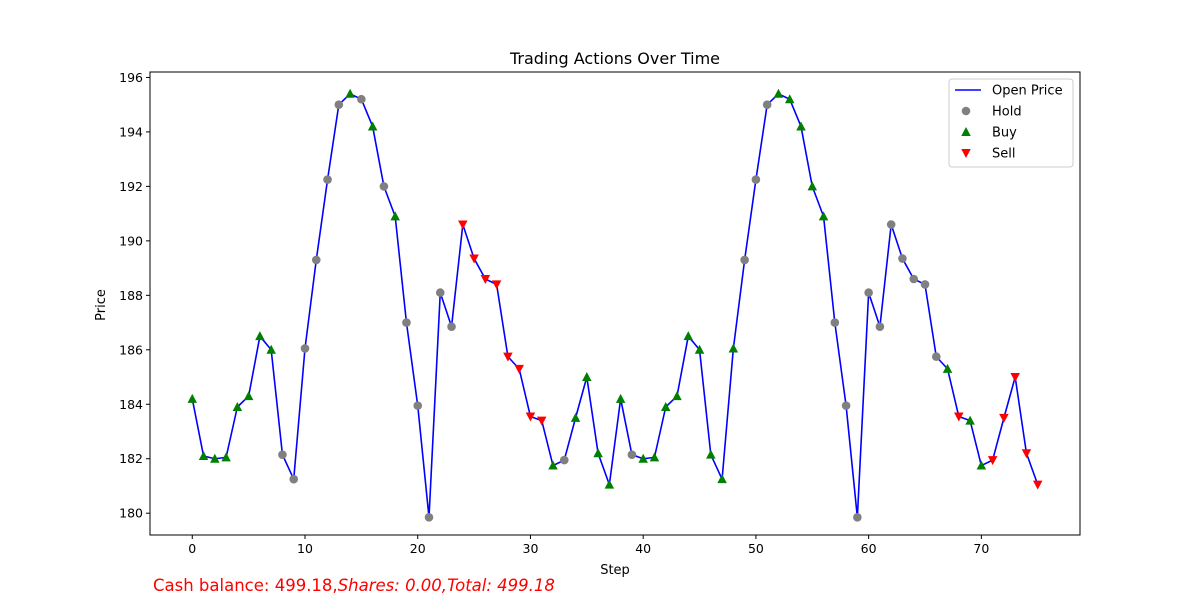  I want to click on x-tick-label: 40, so click(643, 548).